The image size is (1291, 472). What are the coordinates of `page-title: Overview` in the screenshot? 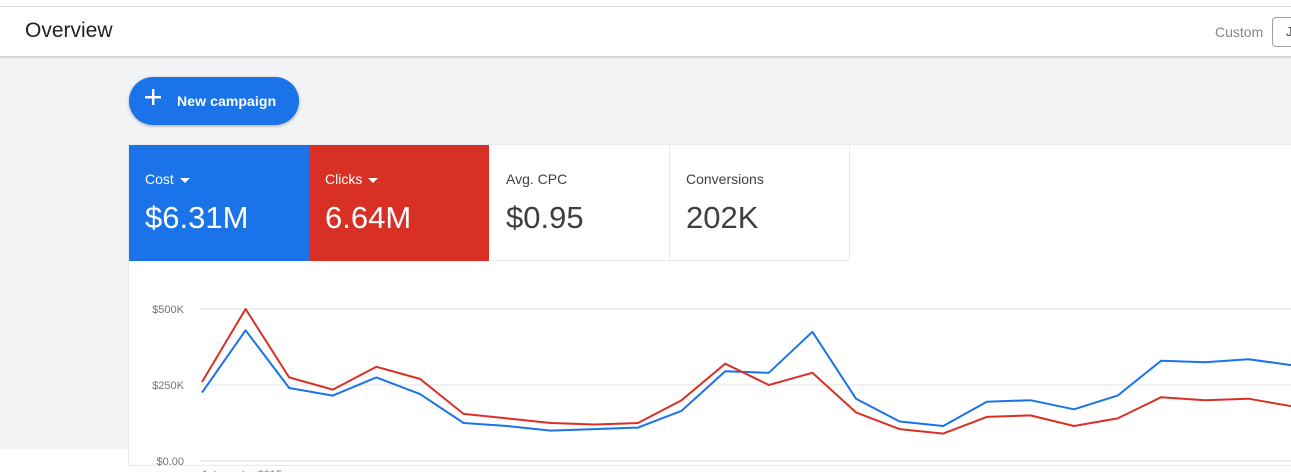 It's located at (69, 30).